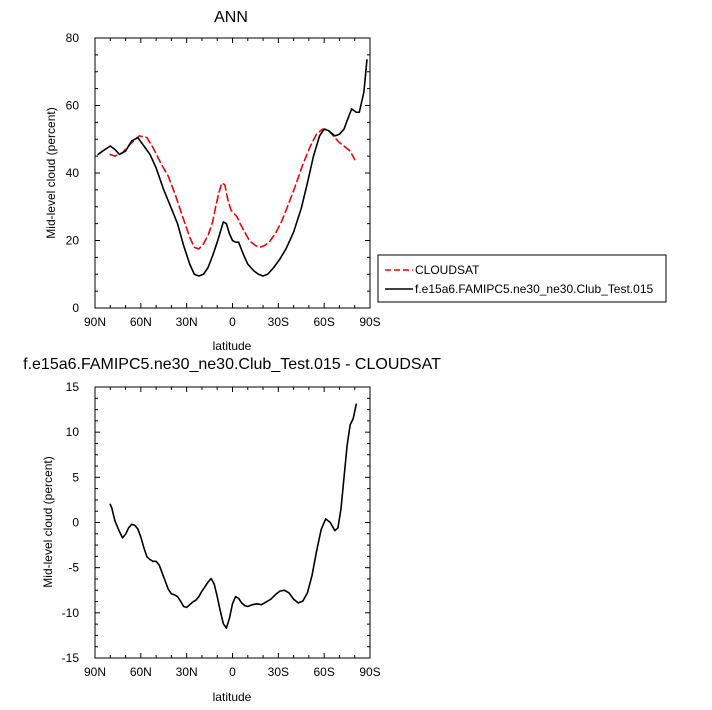  I want to click on bottom-x-axis-label: latitude, so click(232, 697).